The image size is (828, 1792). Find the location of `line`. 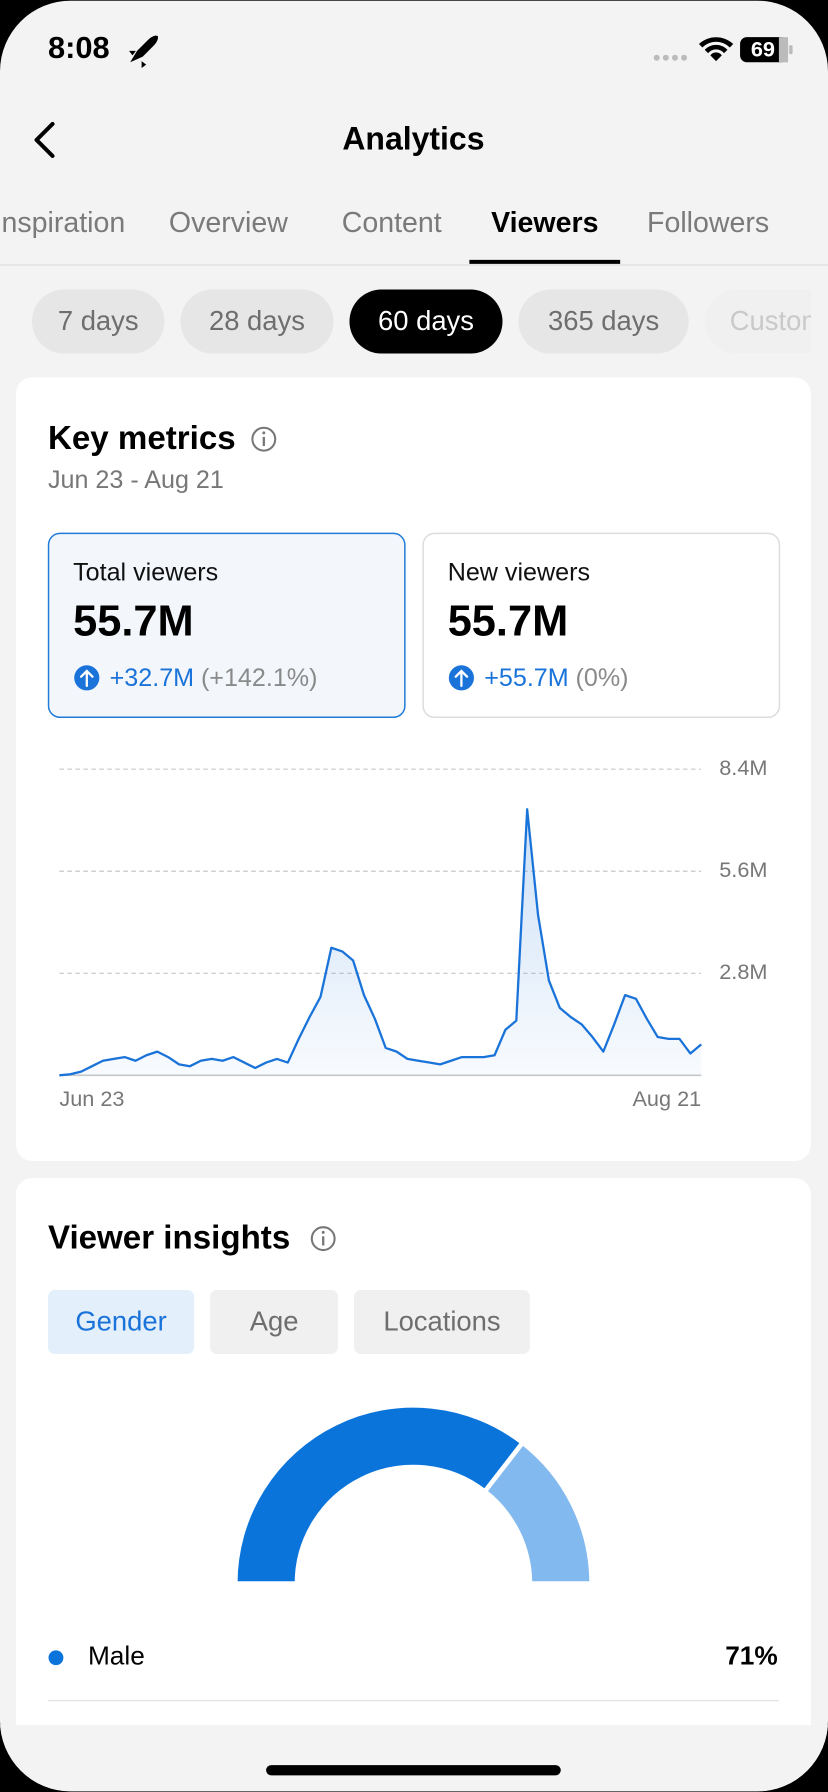

line is located at coordinates (380, 942).